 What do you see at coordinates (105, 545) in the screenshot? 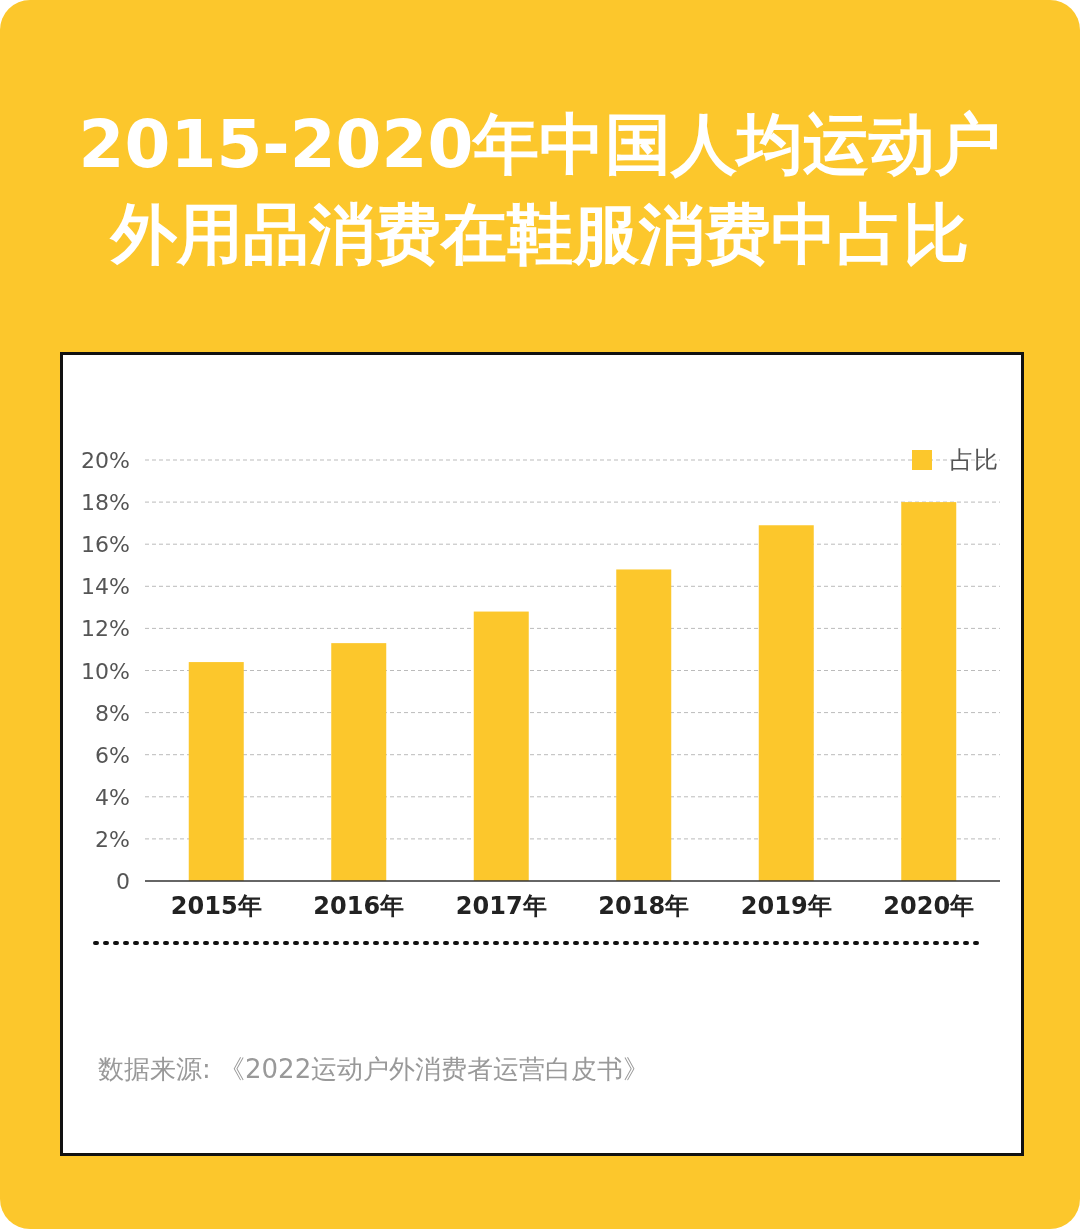
I see `y-tick-label: 16%` at bounding box center [105, 545].